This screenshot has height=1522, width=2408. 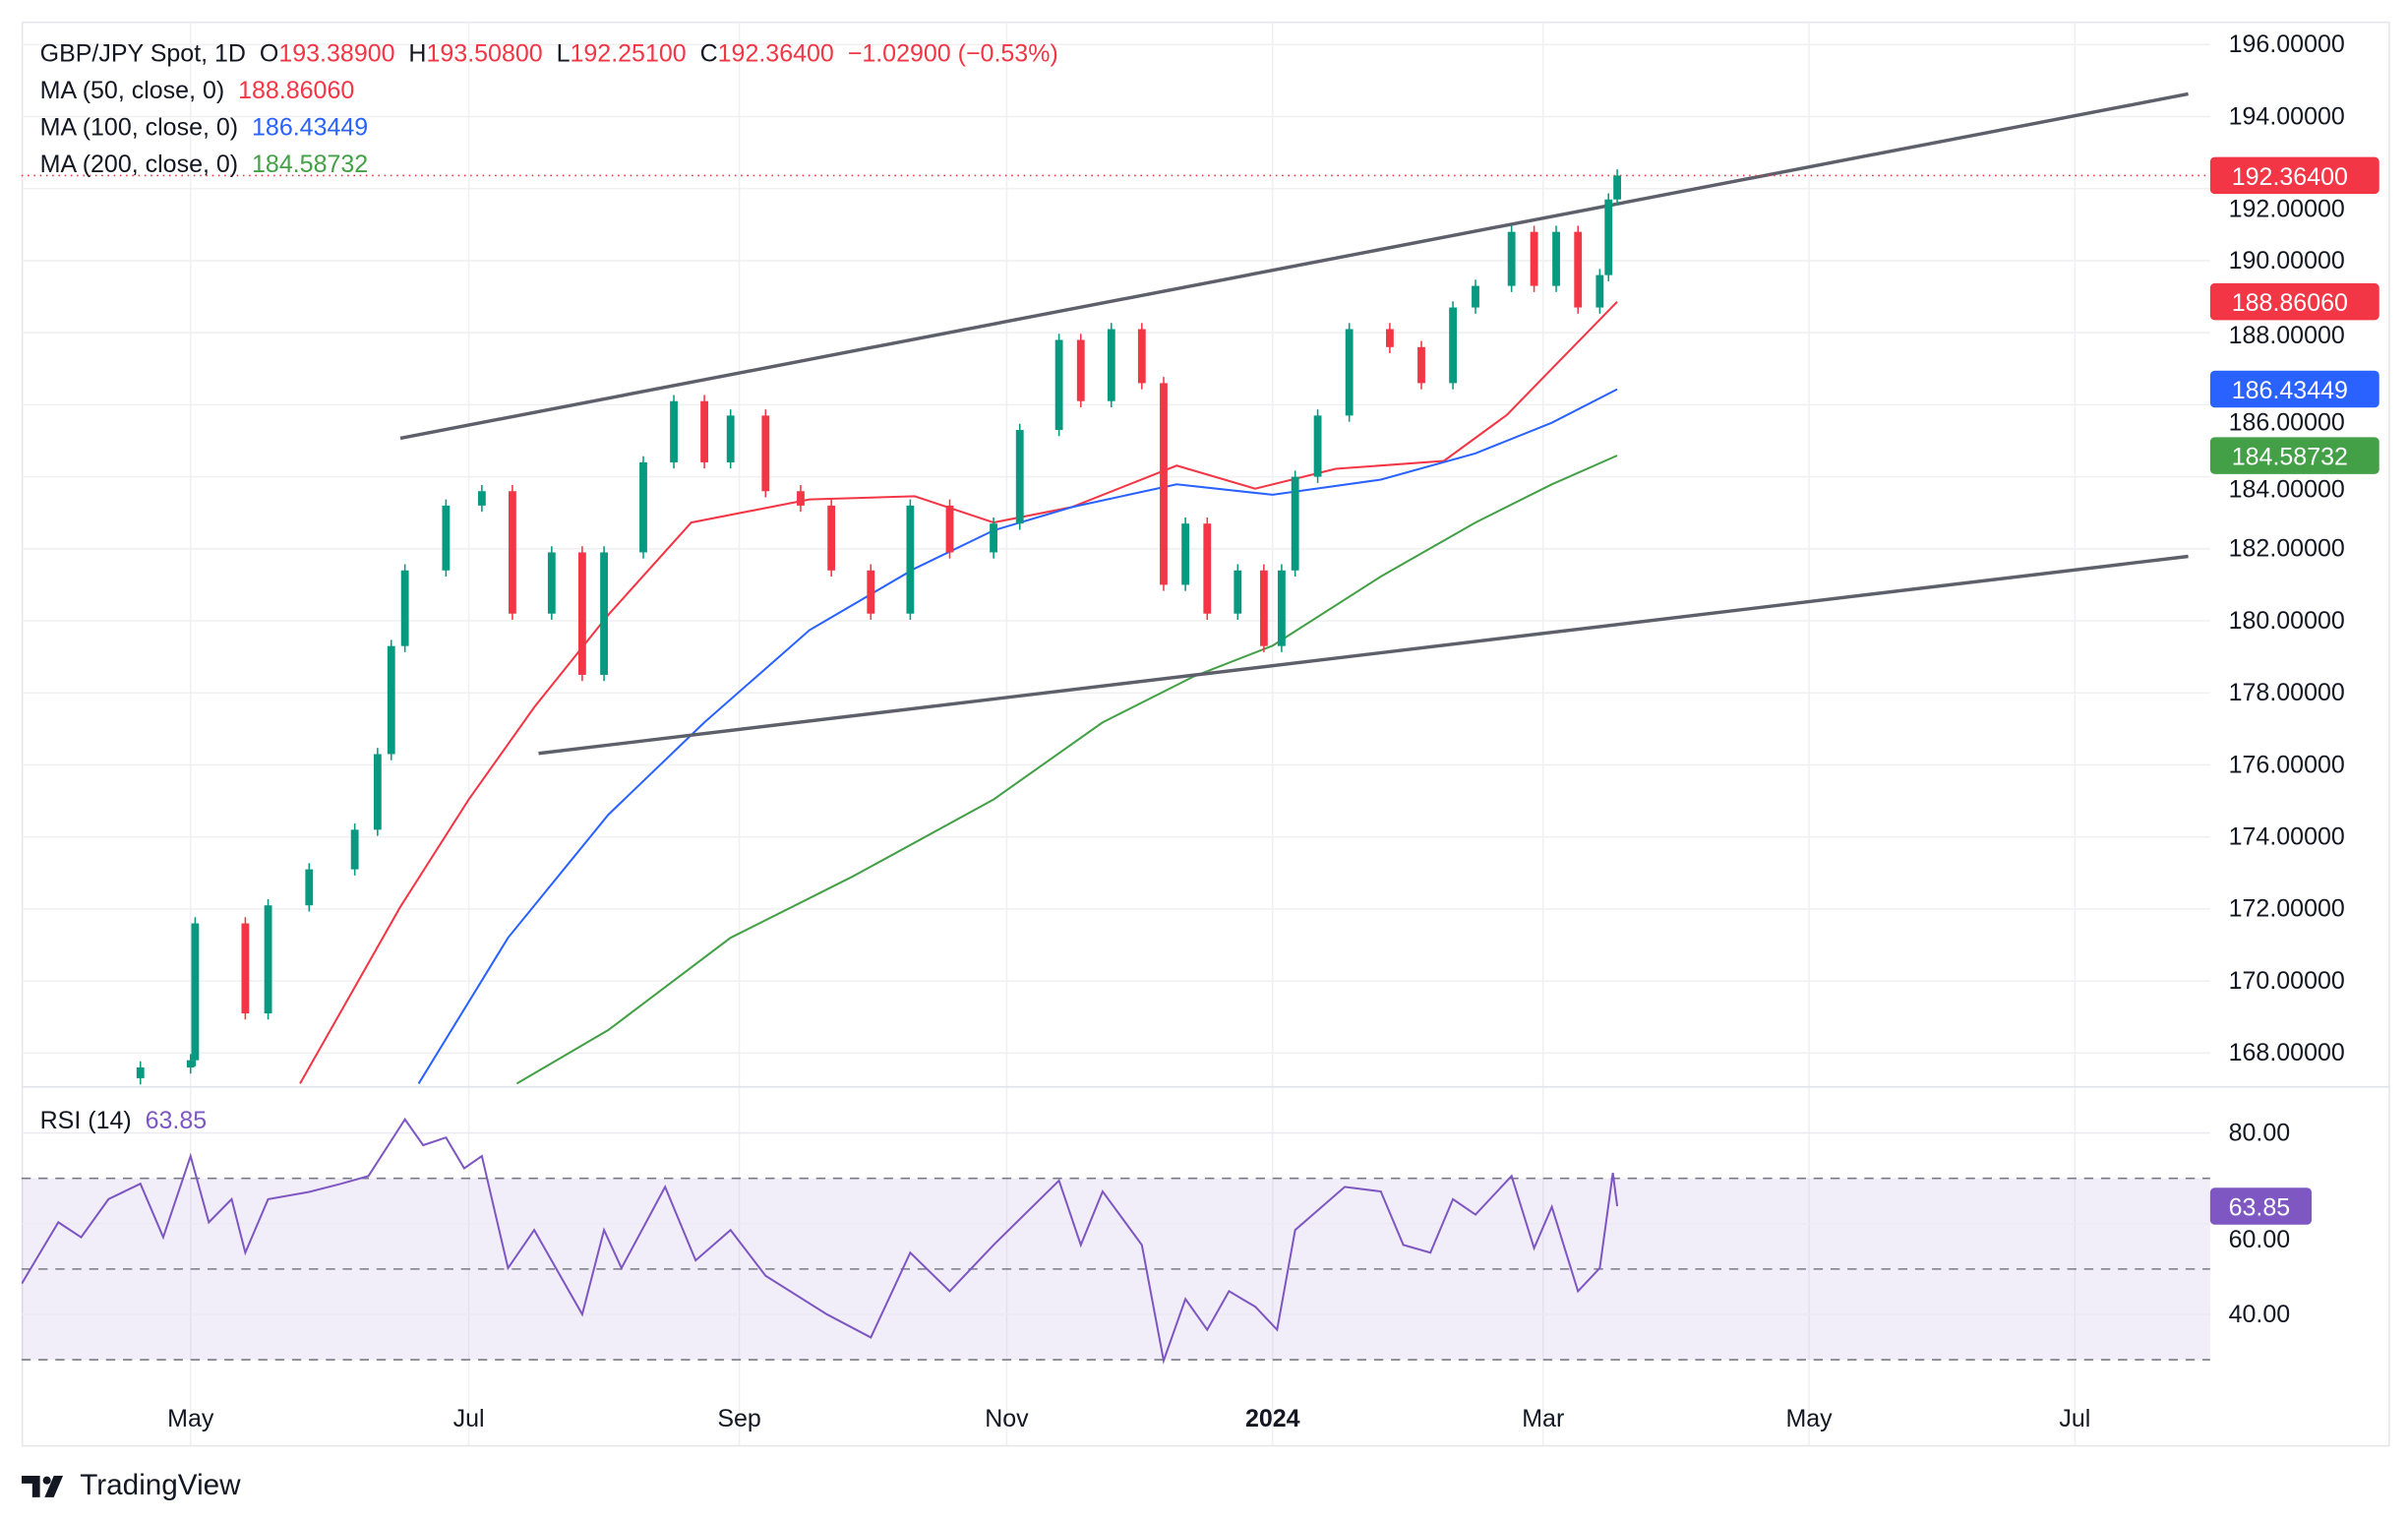 I want to click on price-axis-label: 168.00000, so click(x=2287, y=1052).